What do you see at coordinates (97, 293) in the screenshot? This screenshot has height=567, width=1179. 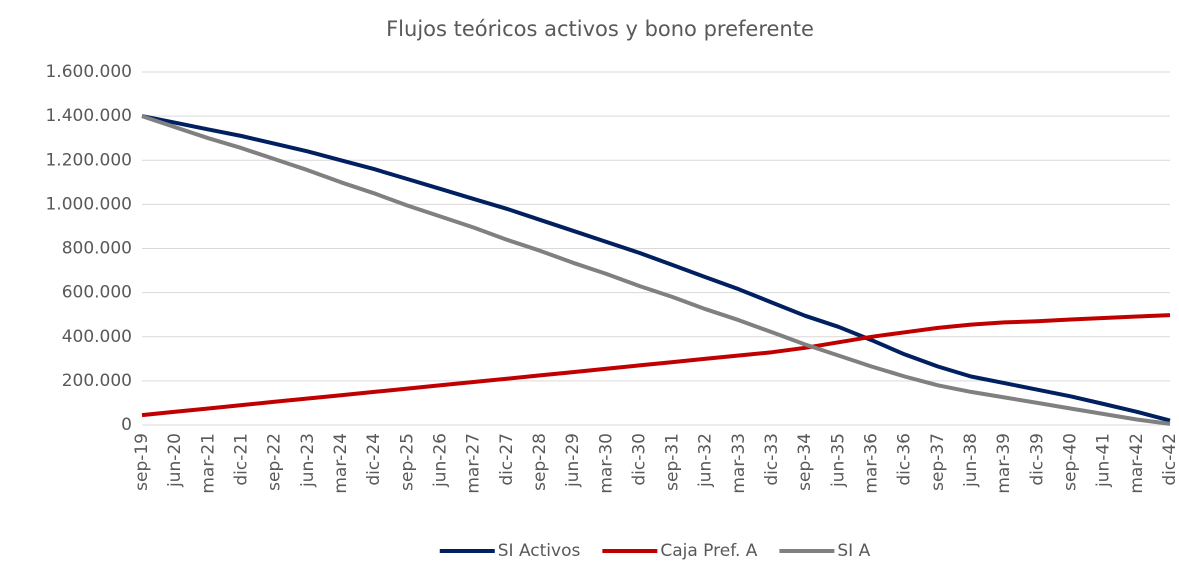 I see `y-tick-label: 600.000` at bounding box center [97, 293].